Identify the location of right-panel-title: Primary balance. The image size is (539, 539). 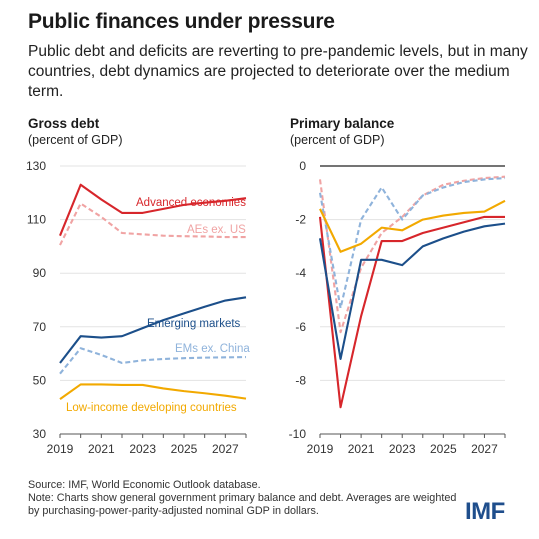
(342, 123).